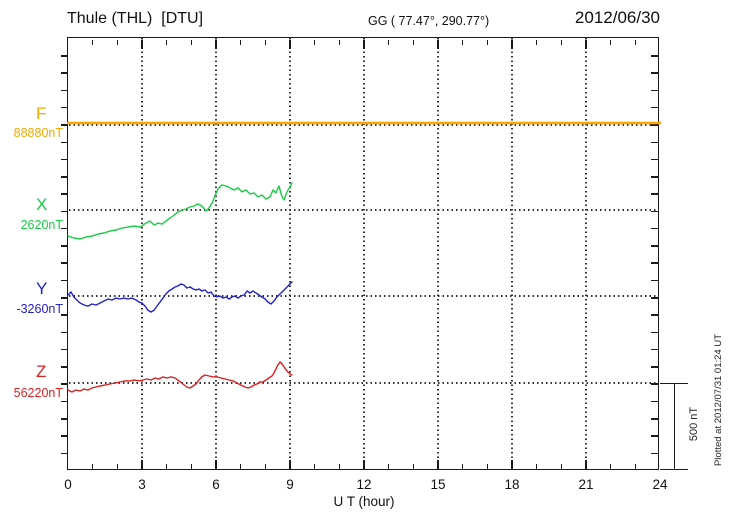 Image resolution: width=730 pixels, height=520 pixels. Describe the element at coordinates (694, 424) in the screenshot. I see `scale-bar-label: 500 nT` at that location.